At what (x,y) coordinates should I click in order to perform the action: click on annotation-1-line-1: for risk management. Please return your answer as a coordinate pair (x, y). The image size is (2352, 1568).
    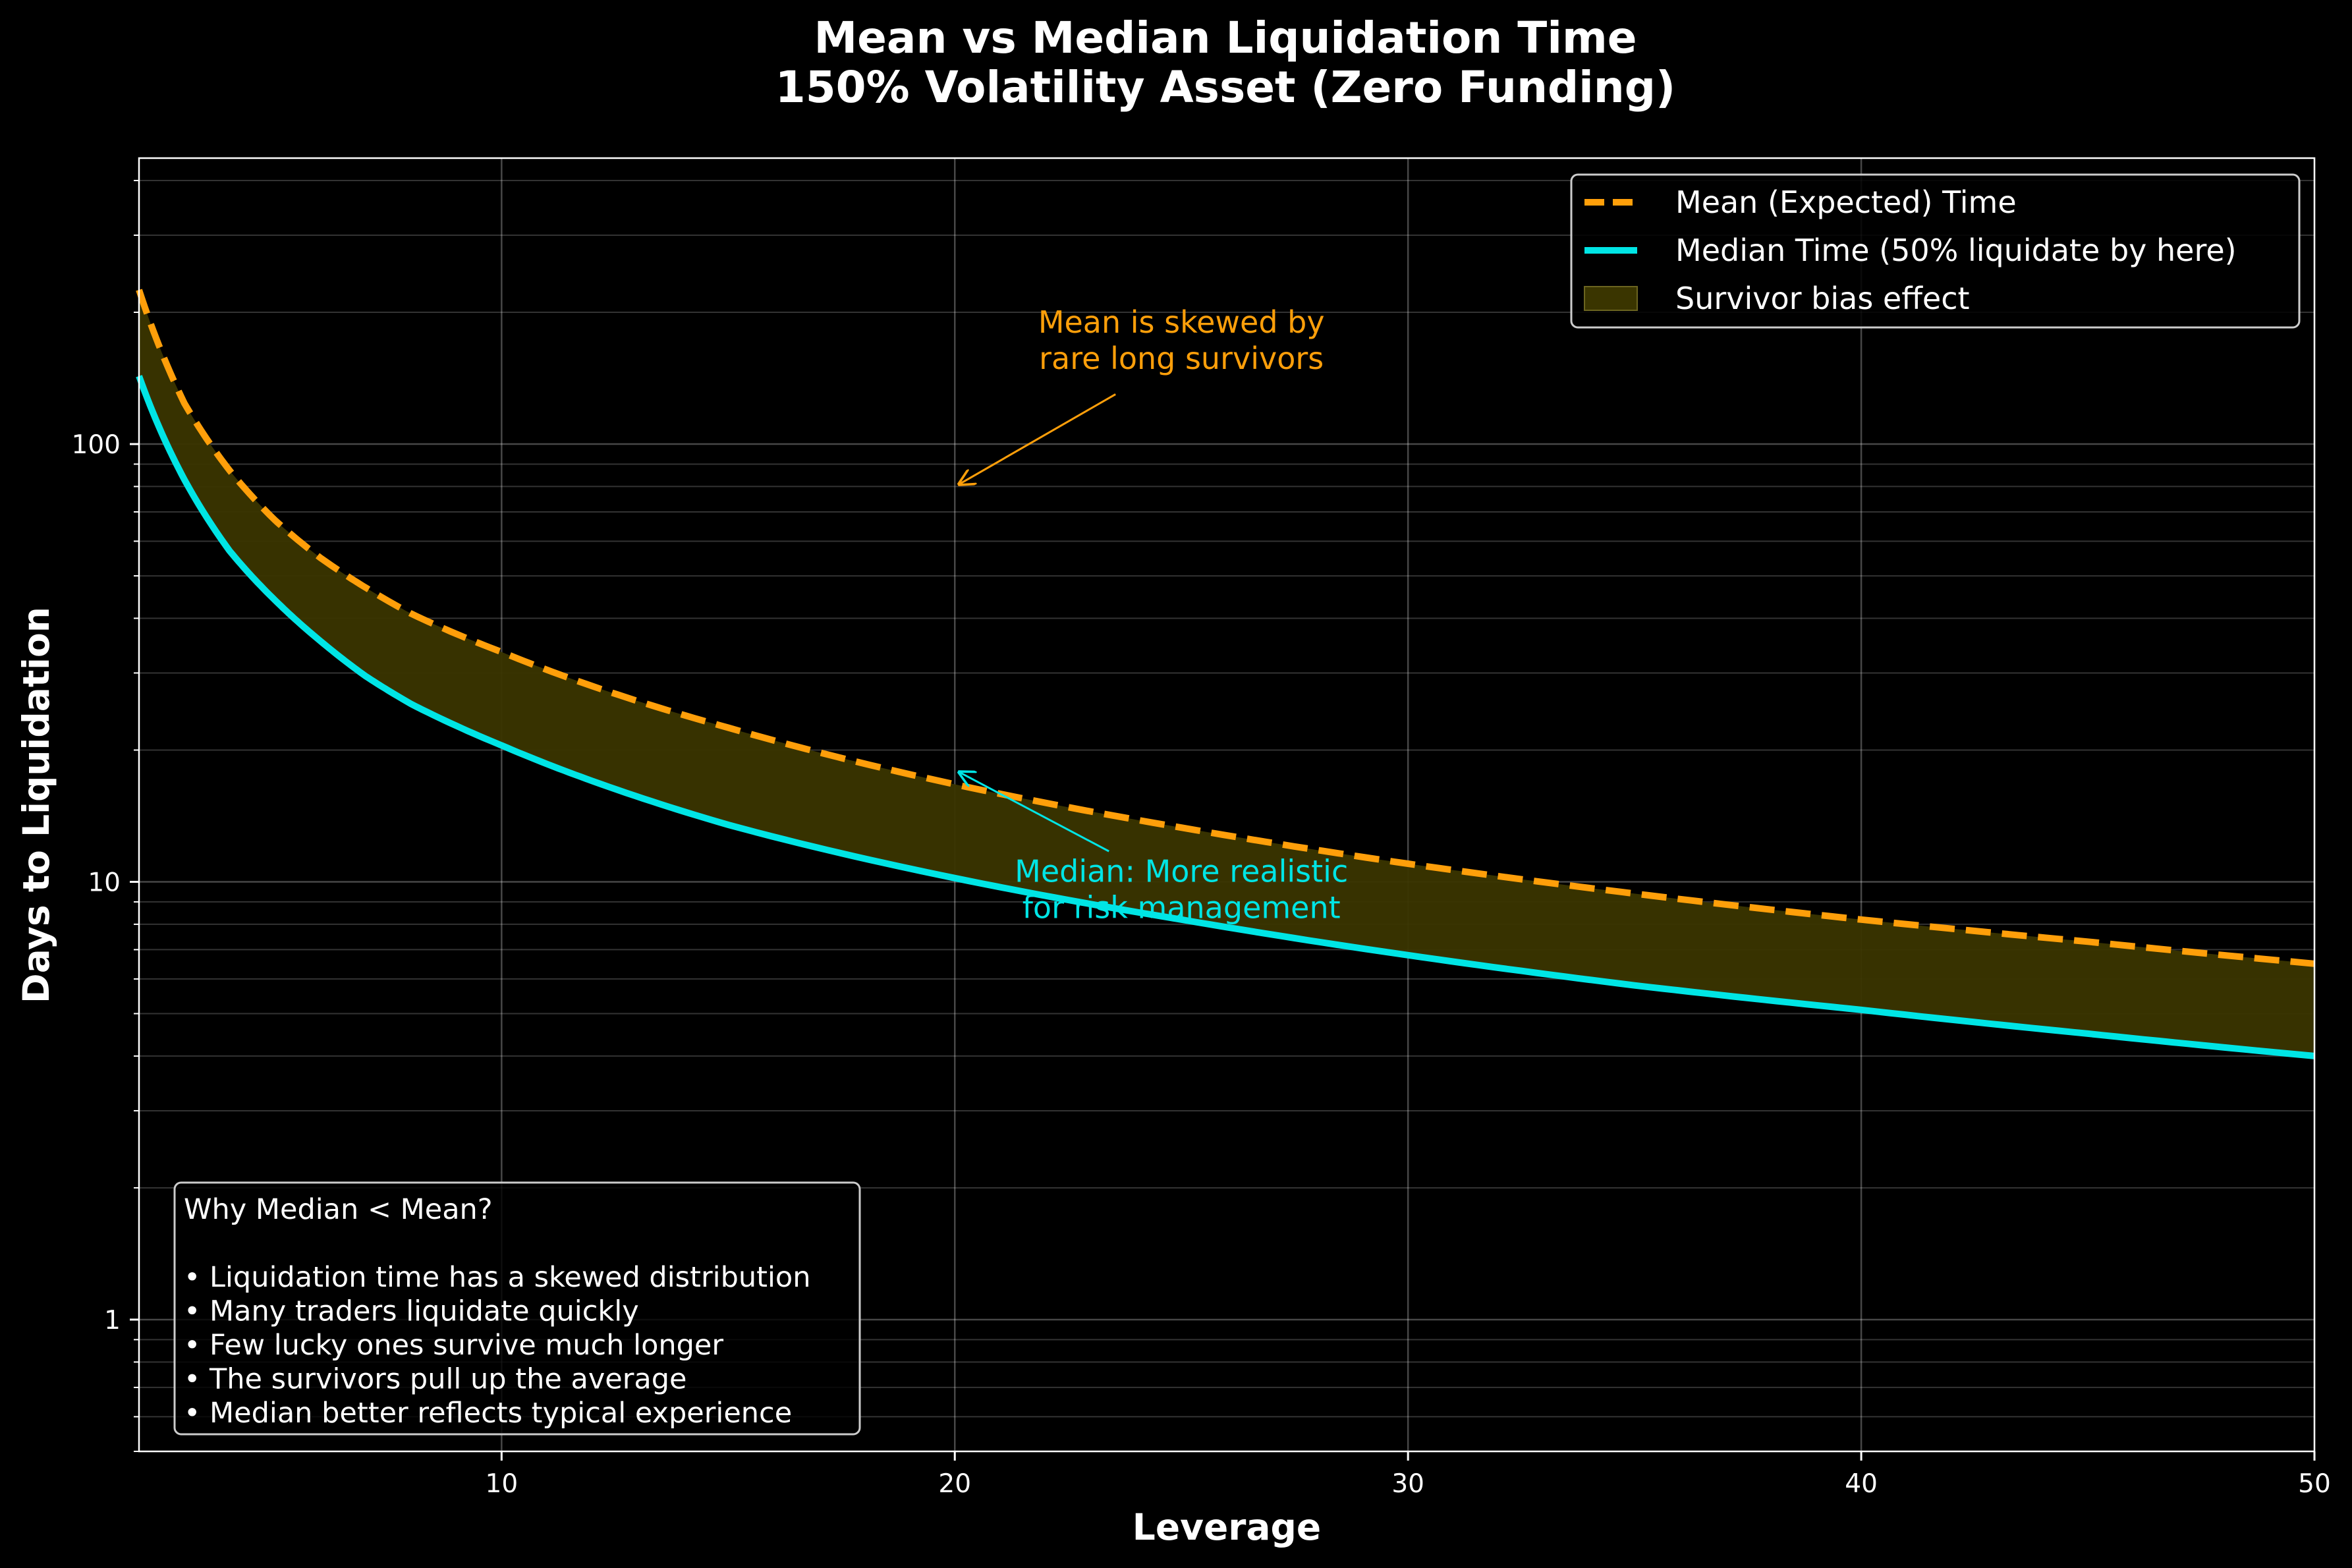
    Looking at the image, I should click on (1181, 908).